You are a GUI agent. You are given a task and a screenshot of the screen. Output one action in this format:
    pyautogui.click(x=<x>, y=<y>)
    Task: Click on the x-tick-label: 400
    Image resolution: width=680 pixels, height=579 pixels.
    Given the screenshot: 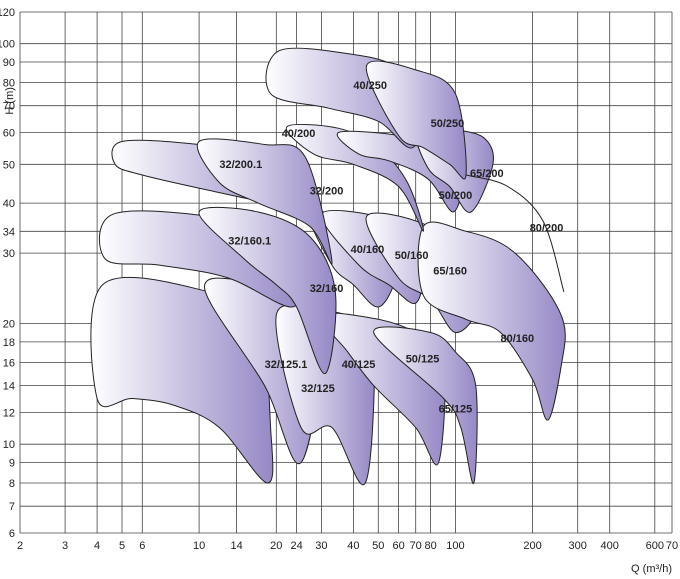 What is the action you would take?
    pyautogui.click(x=610, y=546)
    